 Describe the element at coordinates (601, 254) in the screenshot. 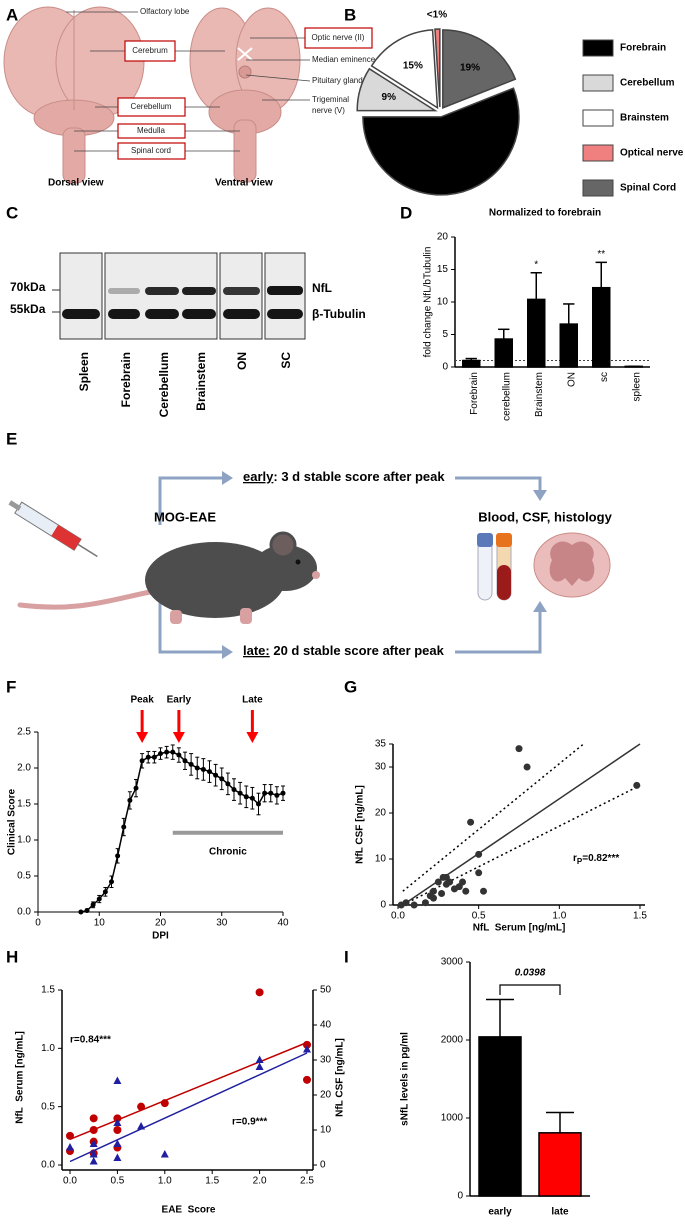

I see `significance: **` at that location.